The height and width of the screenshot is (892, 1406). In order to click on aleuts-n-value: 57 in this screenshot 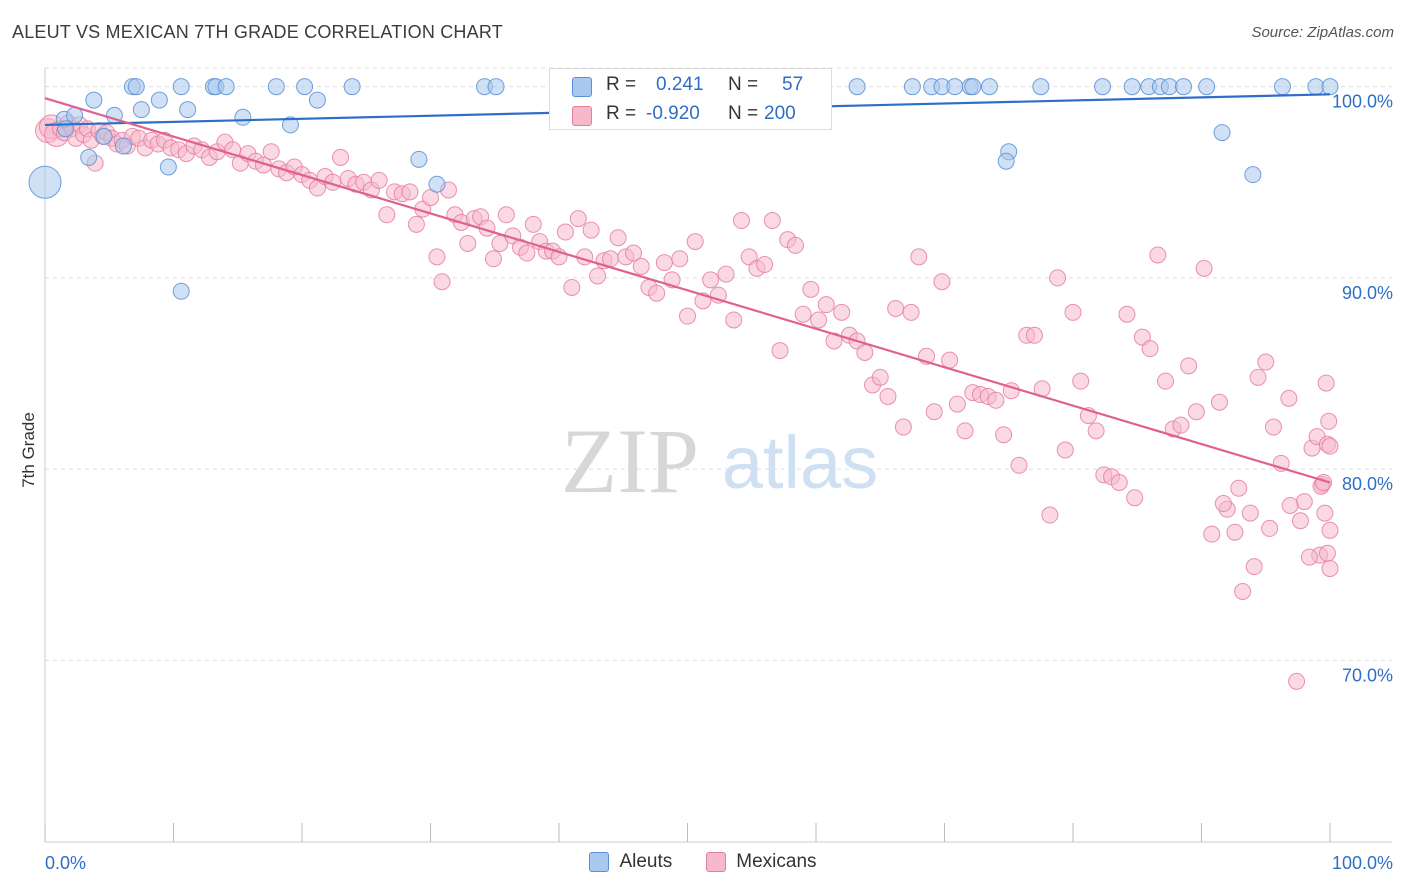, I will do `click(793, 84)`.